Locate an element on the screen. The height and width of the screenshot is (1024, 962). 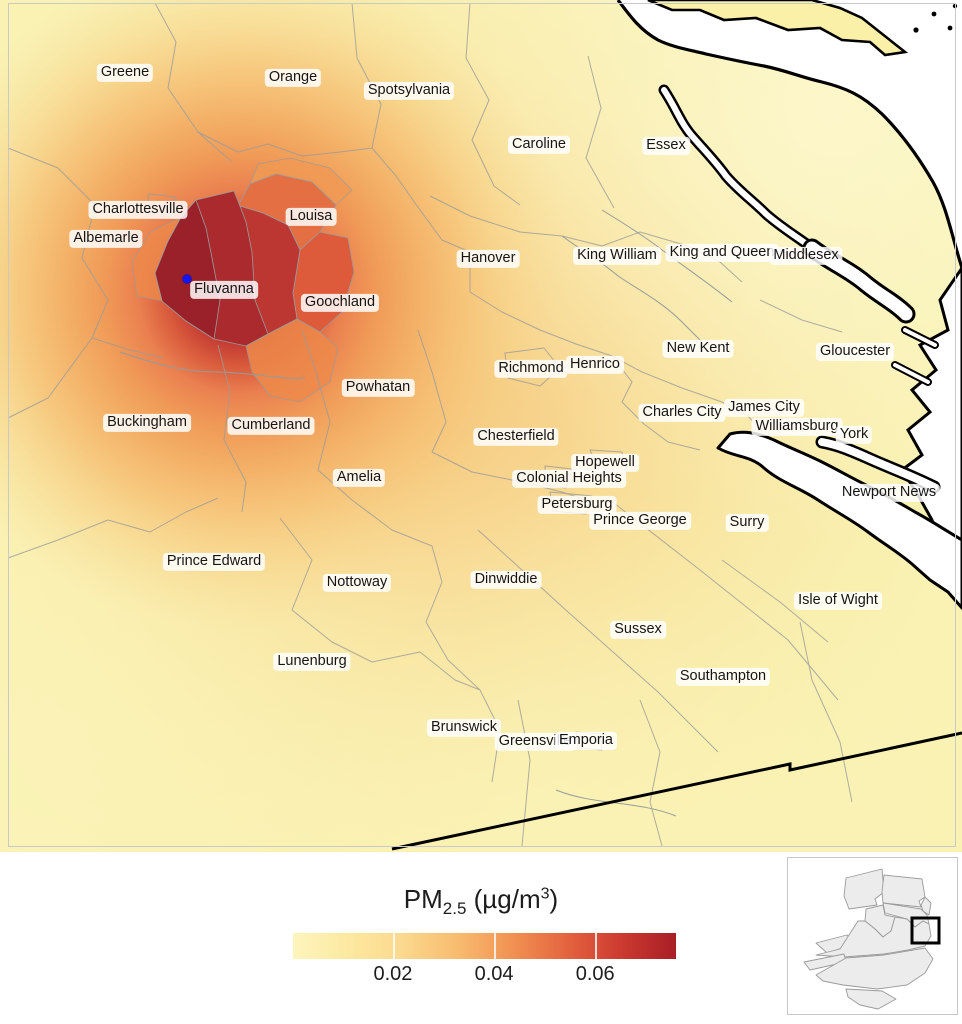
james-estuary is located at coordinates (839, 520).